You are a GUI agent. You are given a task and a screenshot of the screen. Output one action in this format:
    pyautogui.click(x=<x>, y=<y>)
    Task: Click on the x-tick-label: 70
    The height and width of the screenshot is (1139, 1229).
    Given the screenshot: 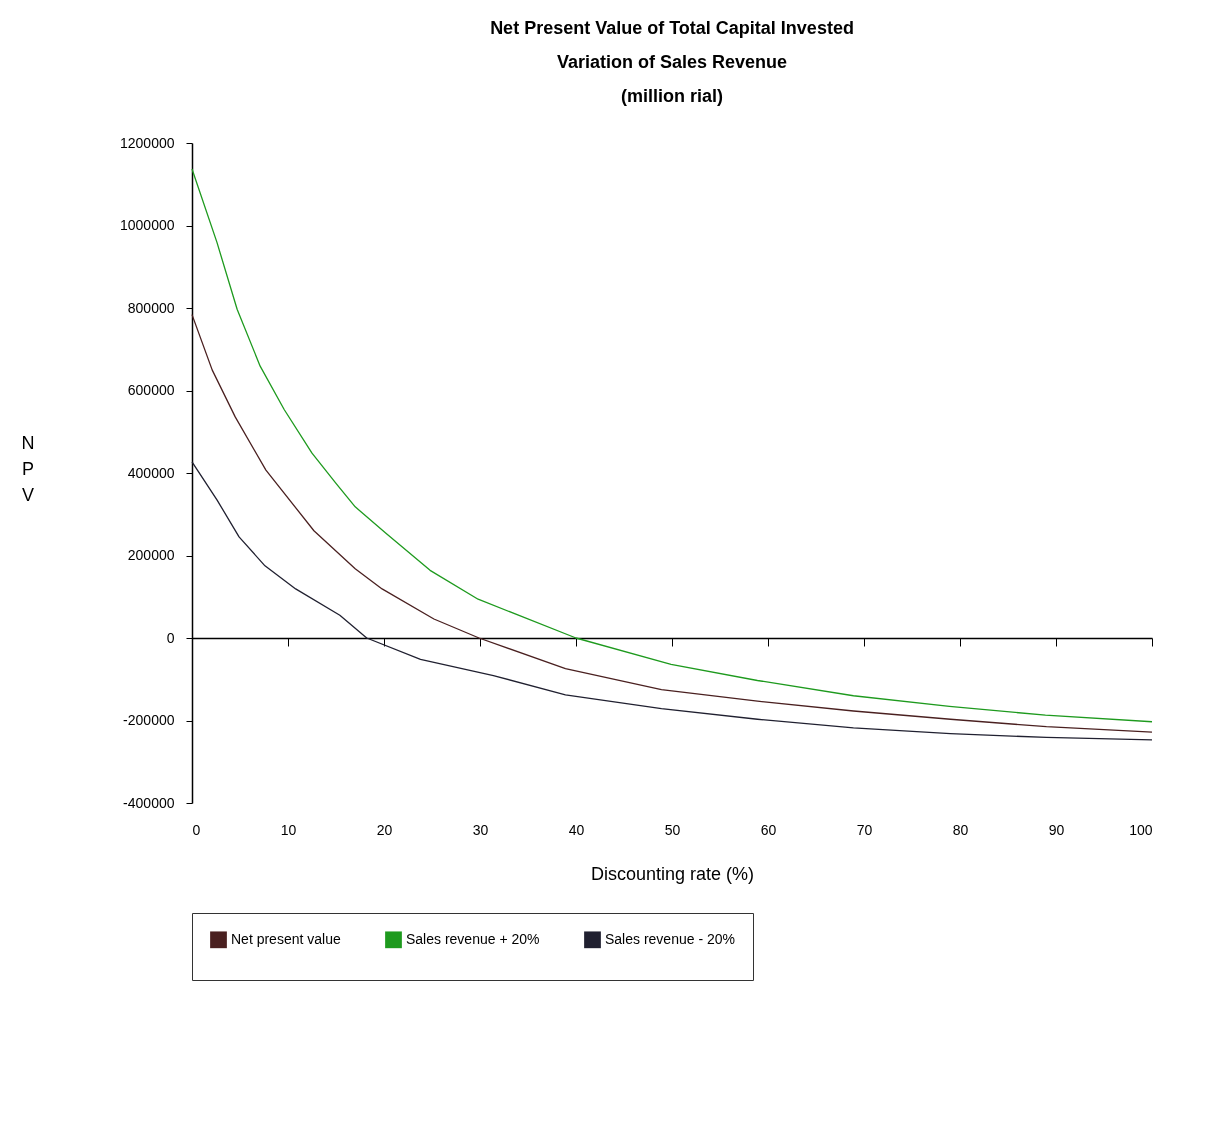 What is the action you would take?
    pyautogui.click(x=864, y=829)
    